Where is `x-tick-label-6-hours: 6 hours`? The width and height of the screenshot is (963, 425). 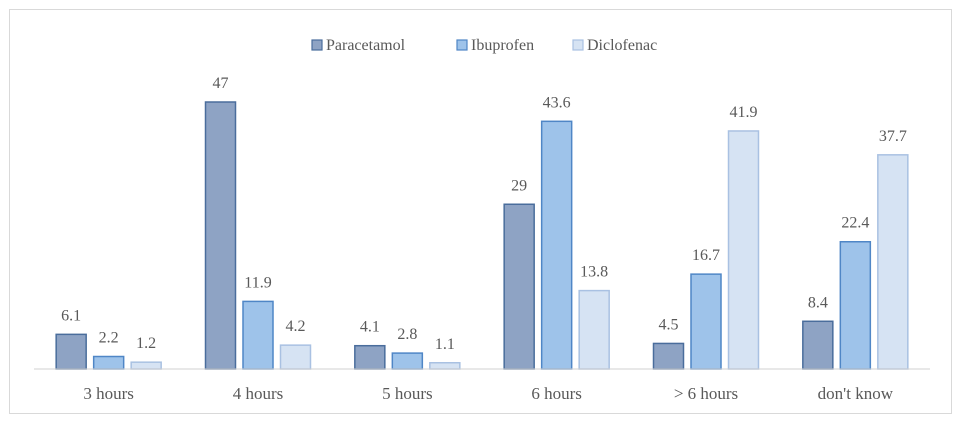
x-tick-label-6-hours: 6 hours is located at coordinates (556, 393).